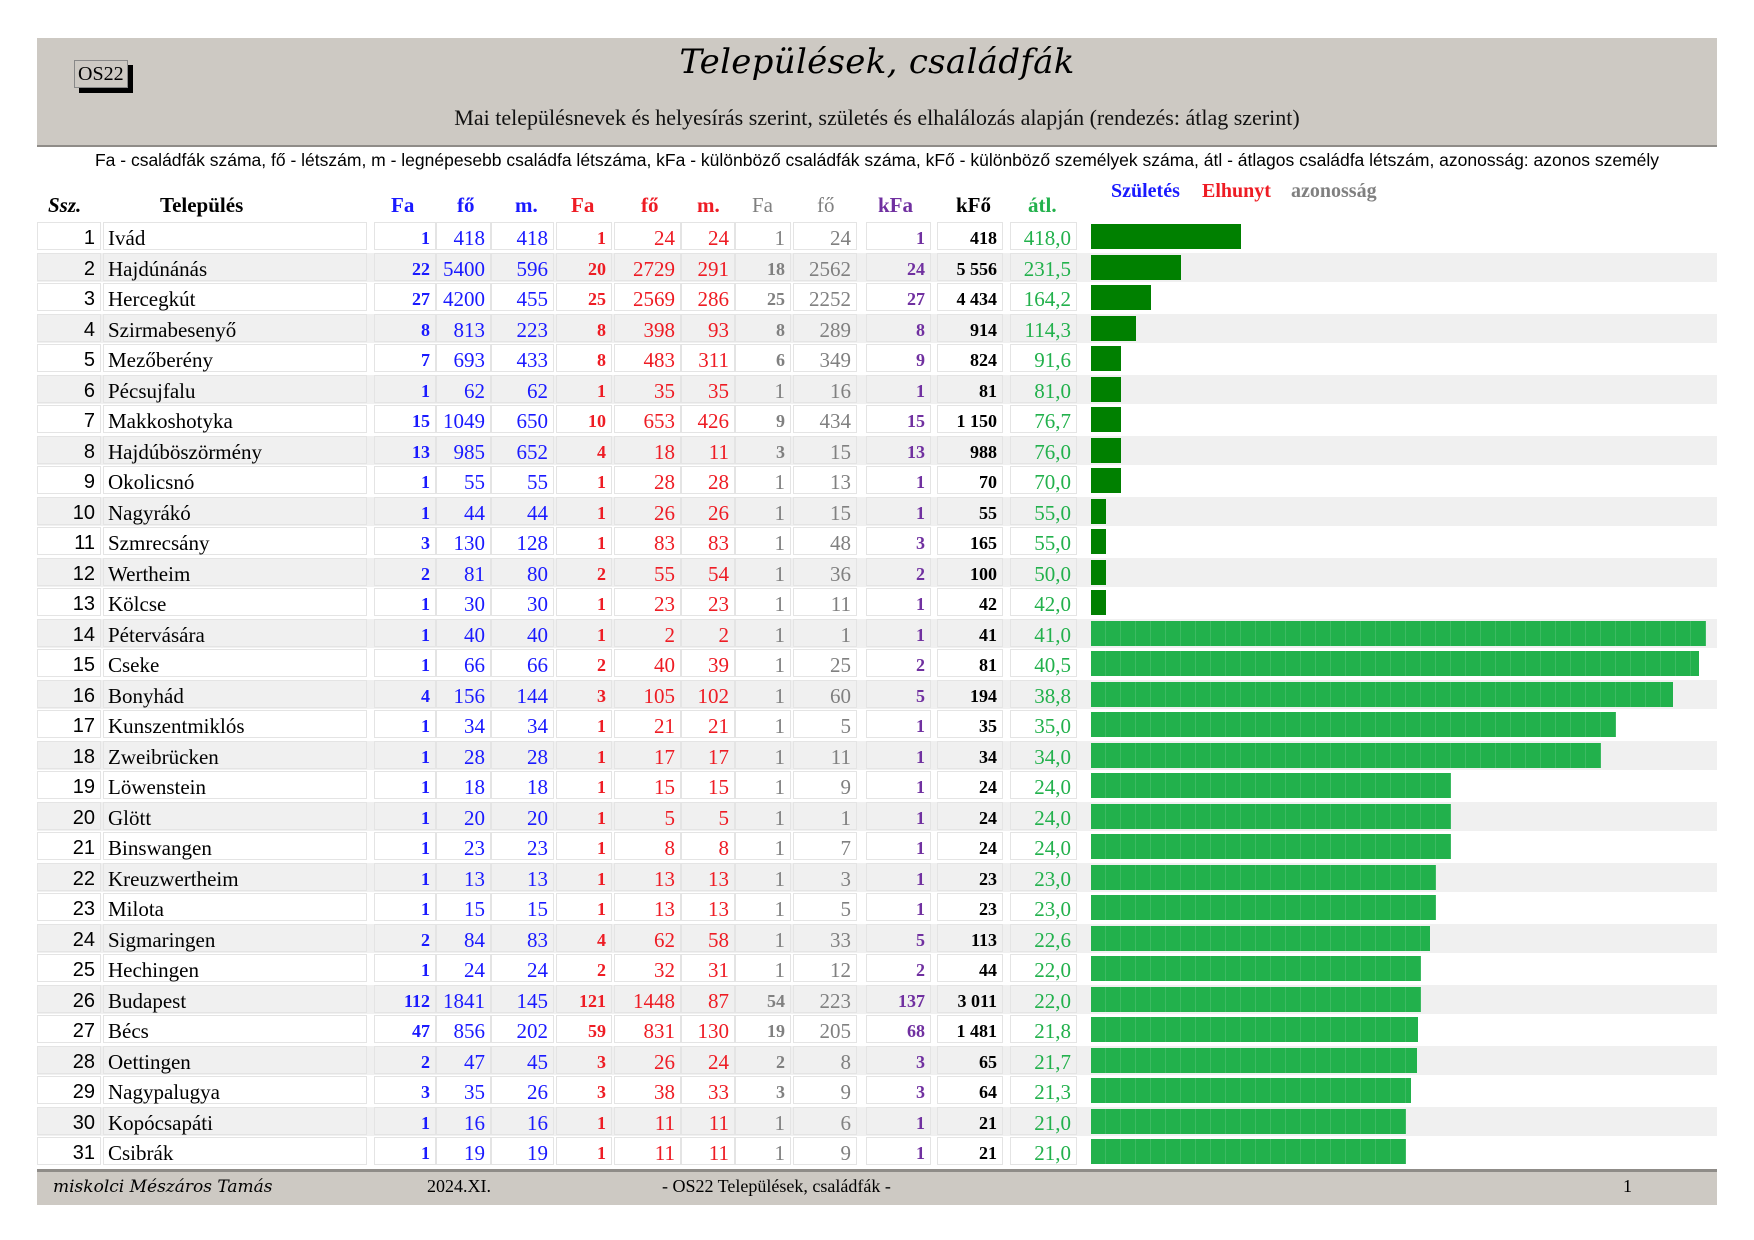 This screenshot has height=1240, width=1754. What do you see at coordinates (1043, 1029) in the screenshot?
I see `cell-atl: 21,8` at bounding box center [1043, 1029].